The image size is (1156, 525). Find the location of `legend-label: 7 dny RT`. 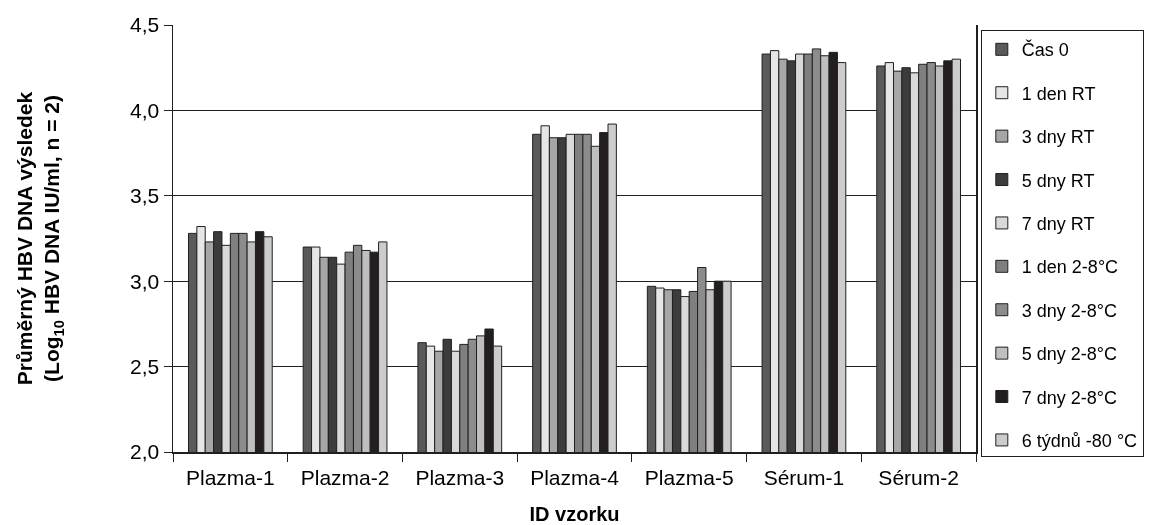

legend-label: 7 dny RT is located at coordinates (1058, 223).